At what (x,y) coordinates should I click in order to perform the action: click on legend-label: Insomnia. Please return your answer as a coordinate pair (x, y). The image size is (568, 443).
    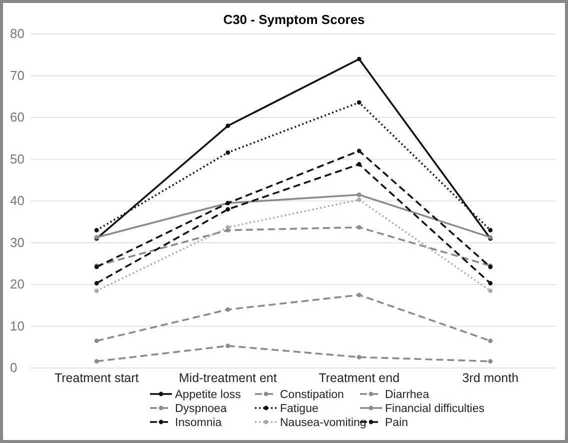
    Looking at the image, I should click on (198, 423).